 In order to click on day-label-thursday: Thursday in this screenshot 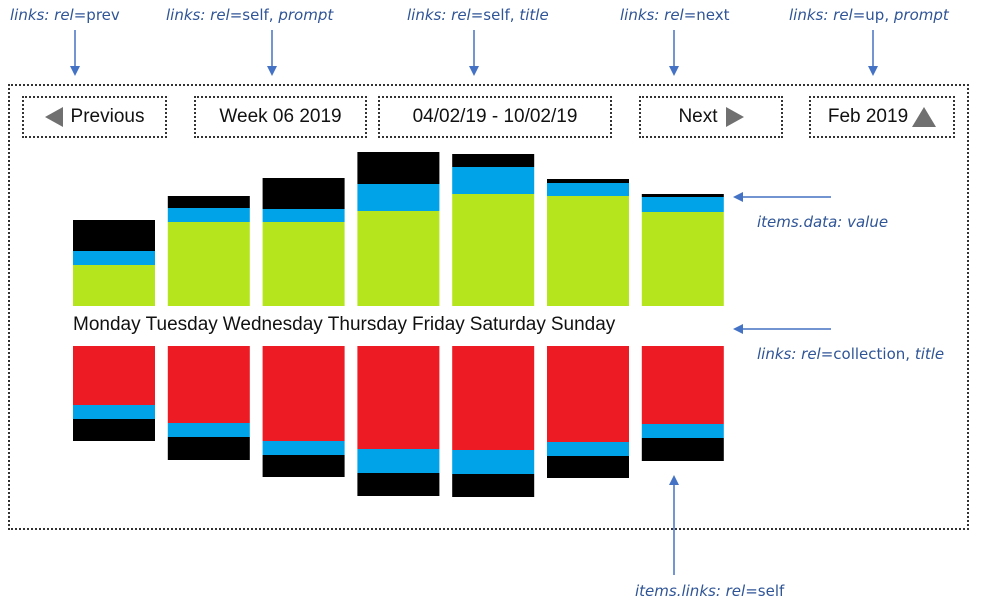, I will do `click(367, 324)`.